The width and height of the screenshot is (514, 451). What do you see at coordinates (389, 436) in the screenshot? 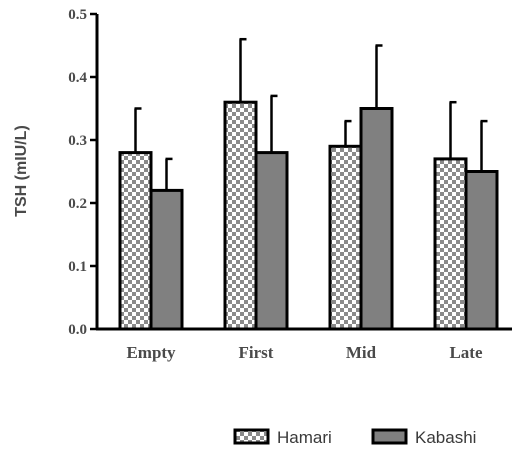
I see `legend-swatch-kabashi` at bounding box center [389, 436].